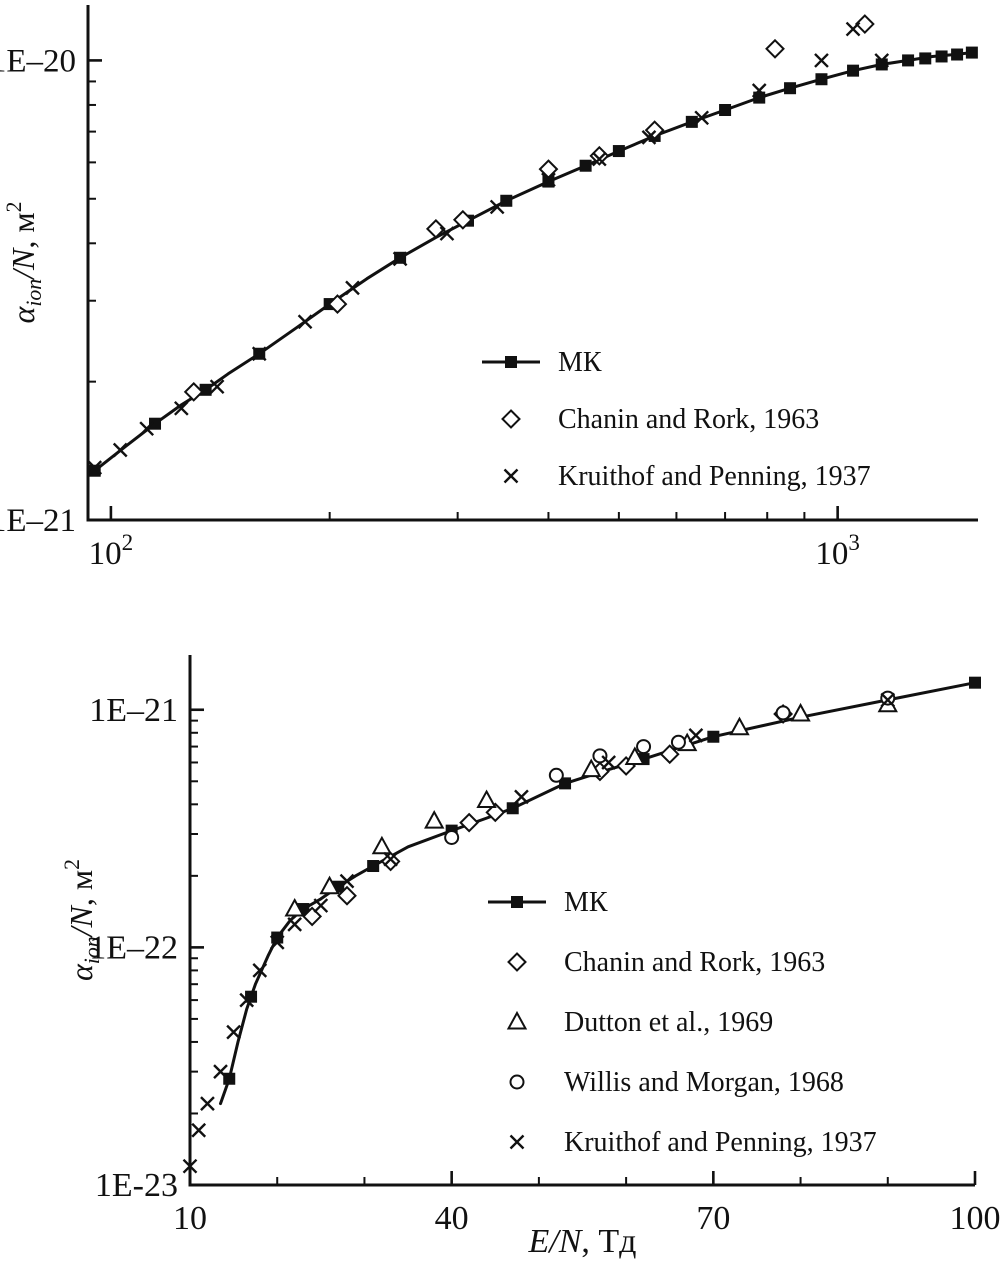  I want to click on legend-item-2: Kruithof and Penning, 1937, so click(687, 476).